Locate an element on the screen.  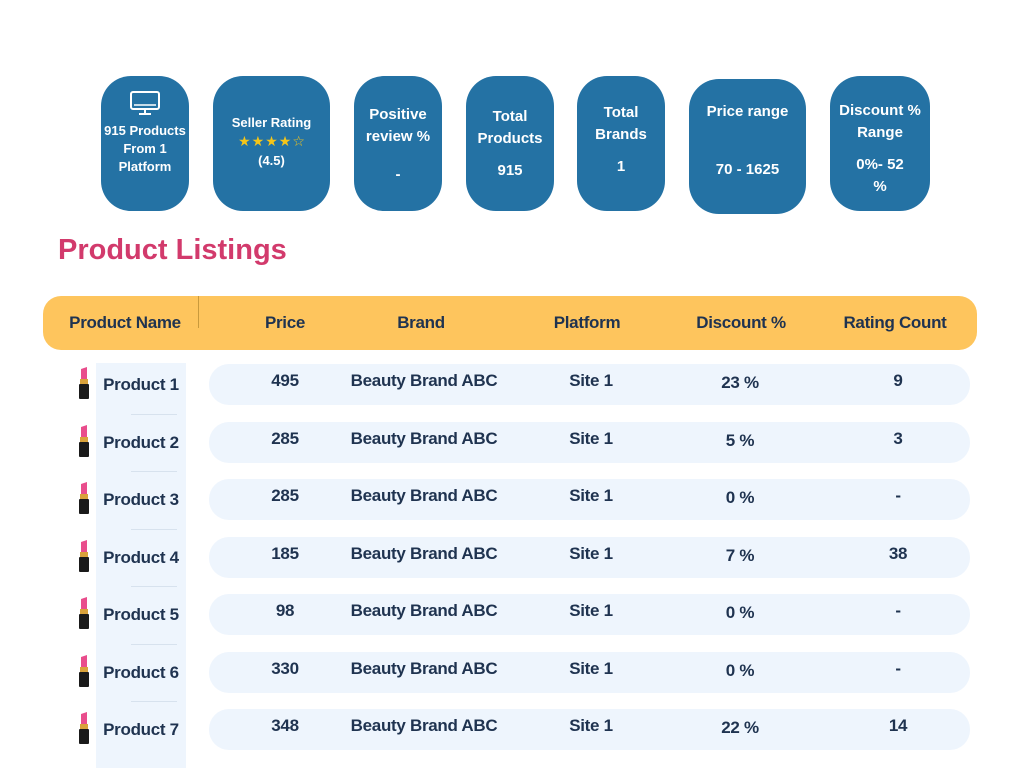
cell-name: Product 3 is located at coordinates (141, 499).